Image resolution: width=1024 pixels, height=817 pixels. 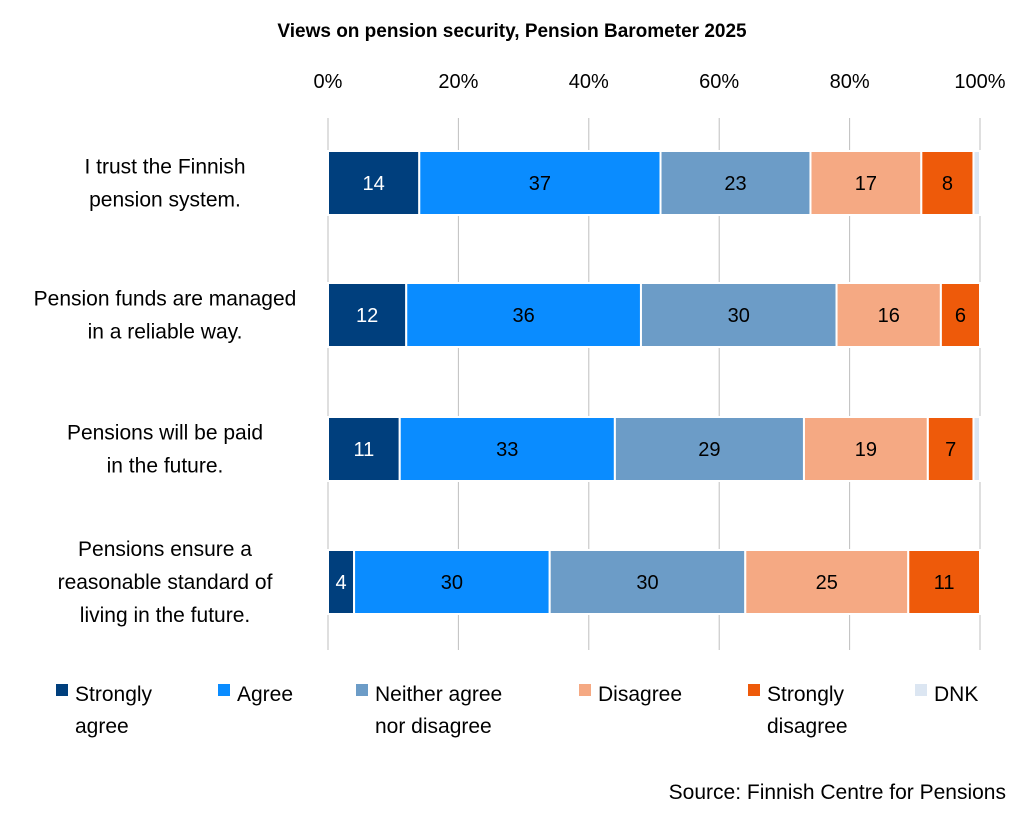 I want to click on data-label: 37, so click(x=540, y=184).